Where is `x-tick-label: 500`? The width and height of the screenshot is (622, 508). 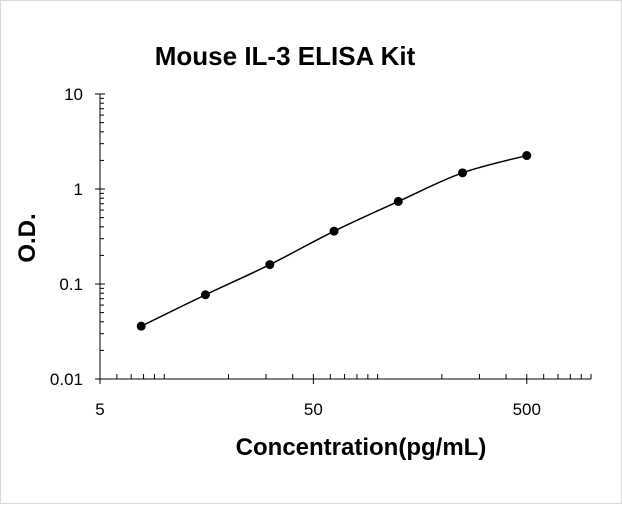
x-tick-label: 500 is located at coordinates (527, 409).